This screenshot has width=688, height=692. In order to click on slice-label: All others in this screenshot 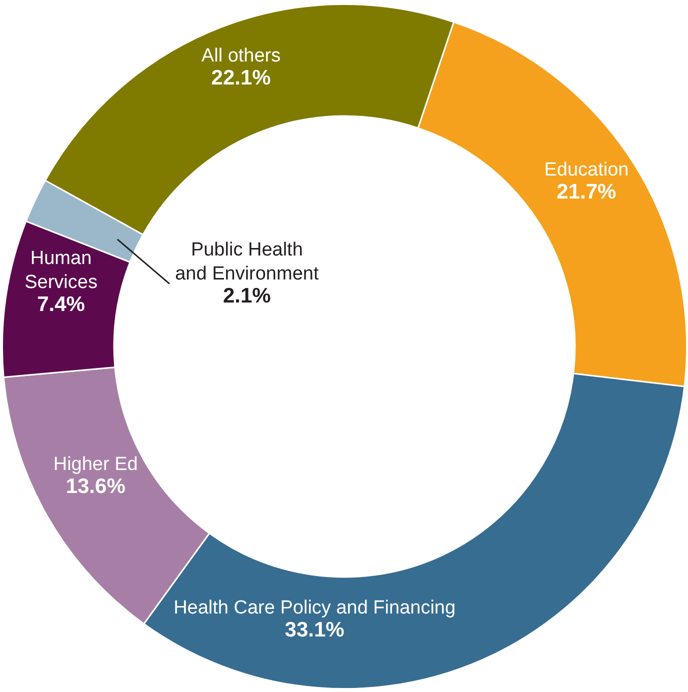, I will do `click(241, 56)`.